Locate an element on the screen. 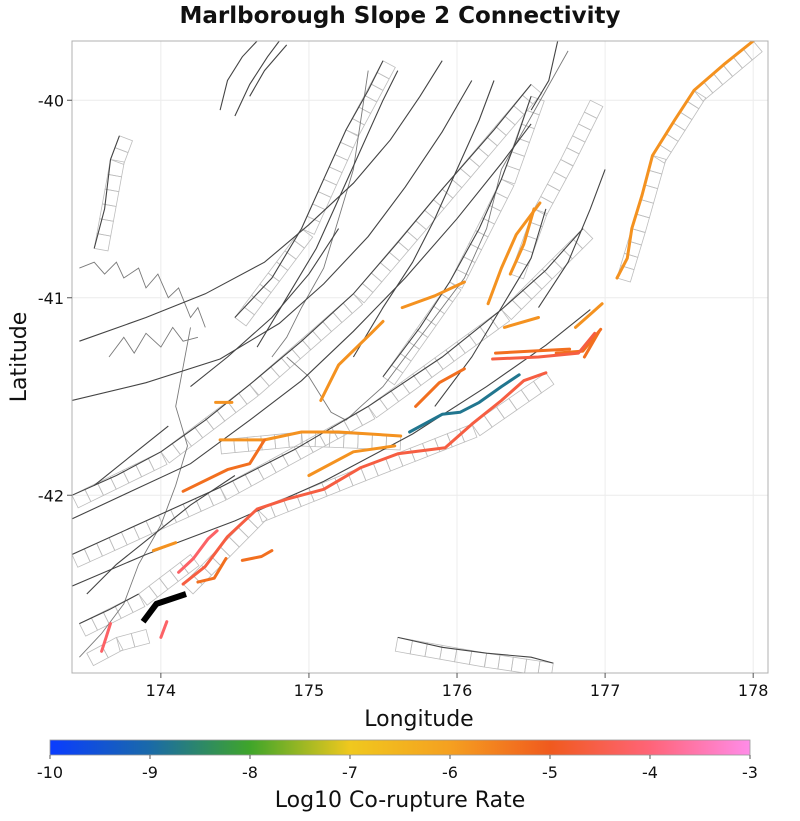  source-section-trace is located at coordinates (163, 607).